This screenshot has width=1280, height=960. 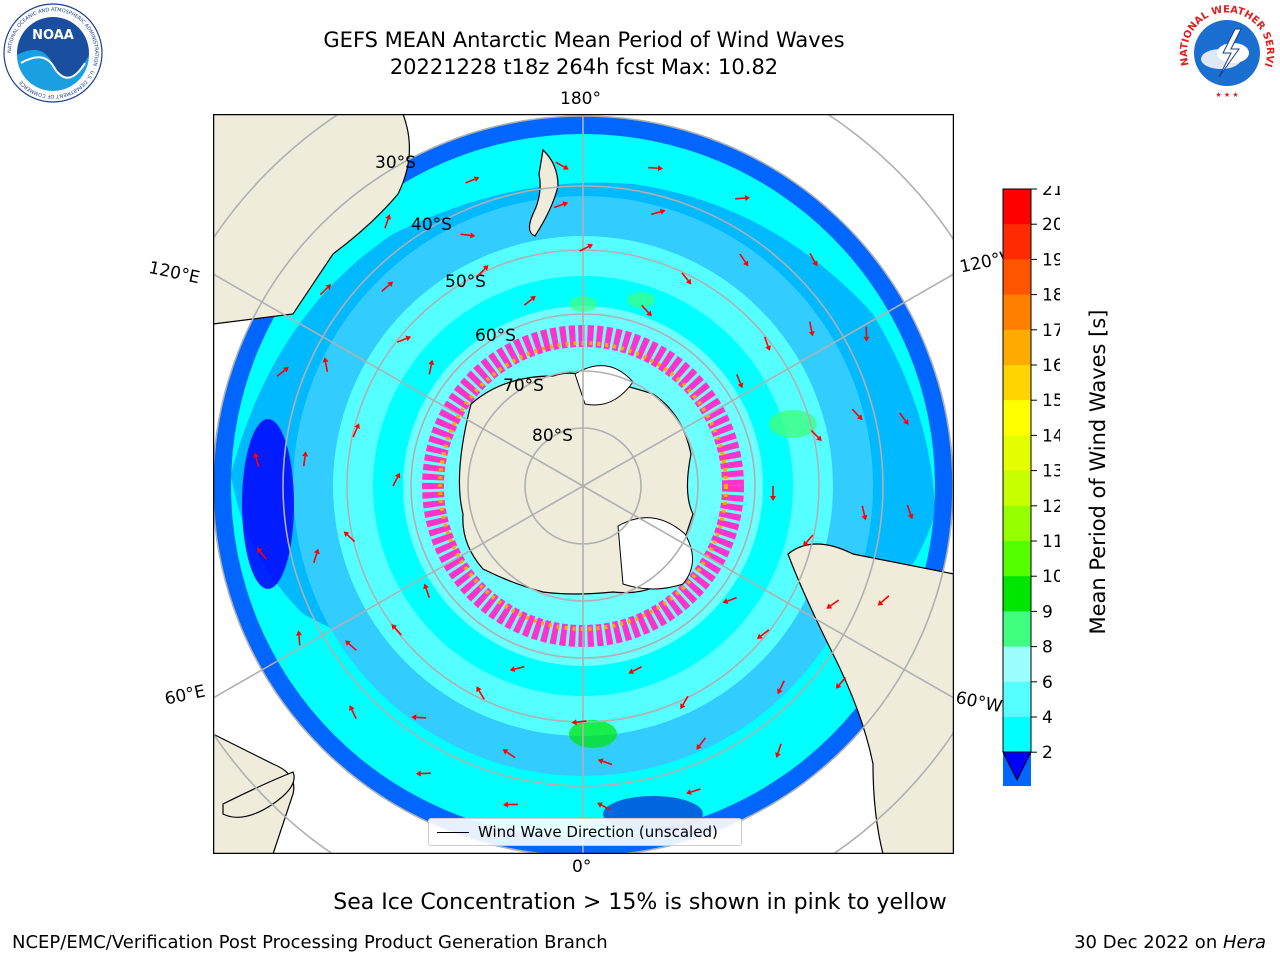 I want to click on colorbar-tick-label: 14, so click(x=1051, y=436).